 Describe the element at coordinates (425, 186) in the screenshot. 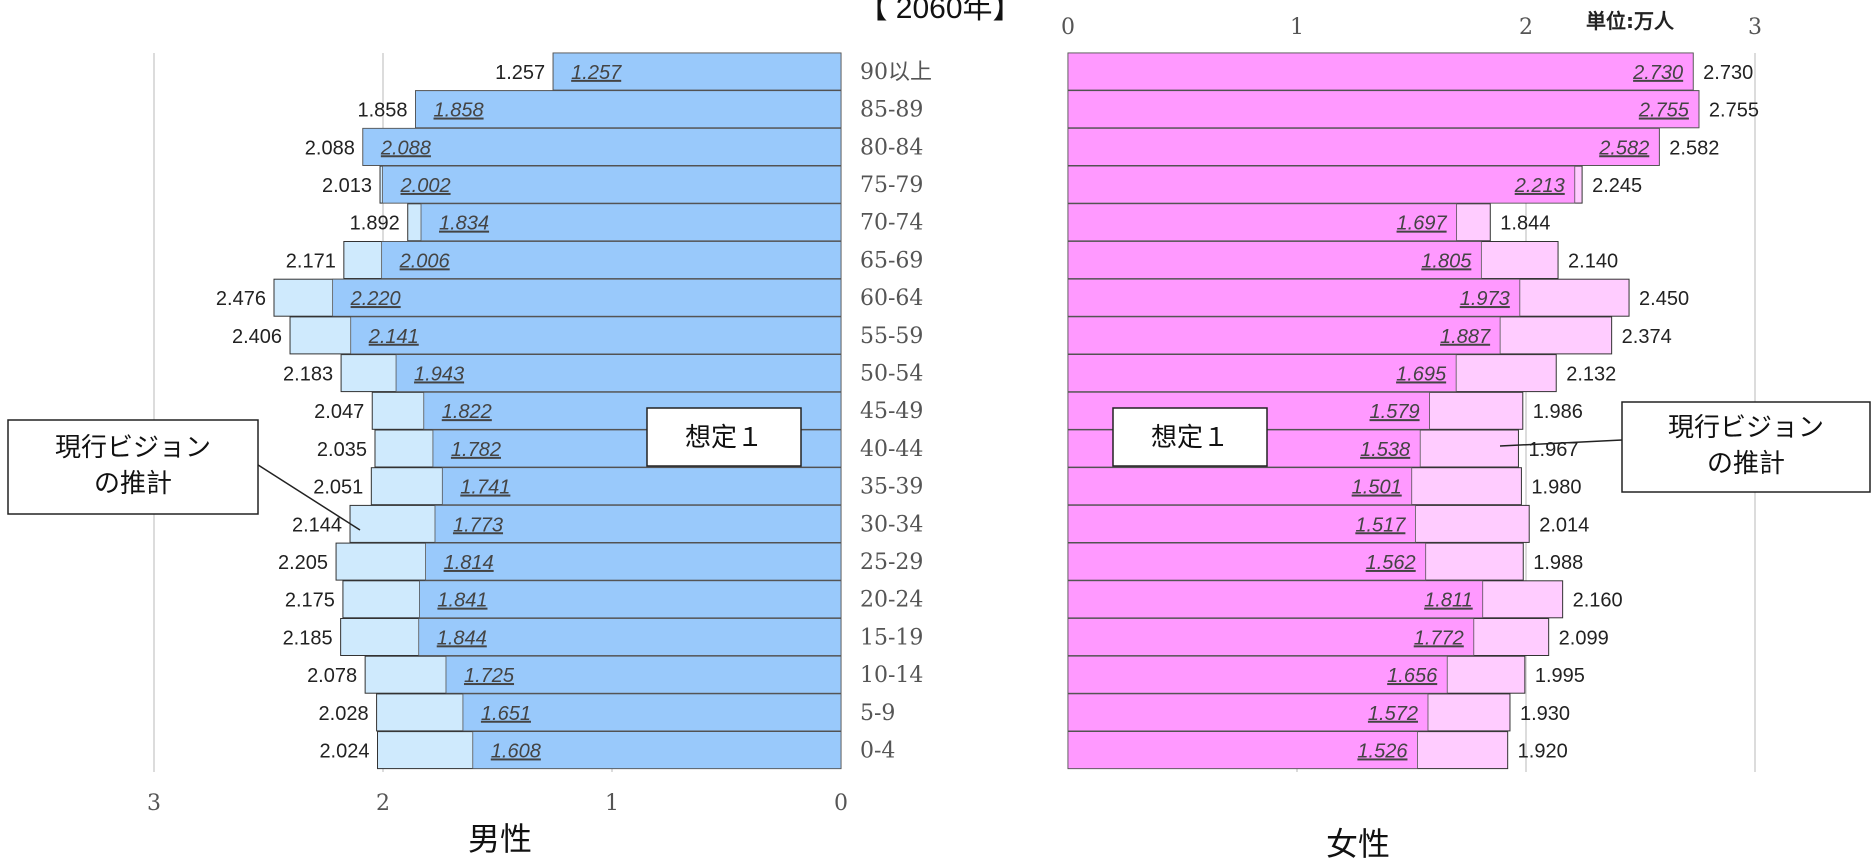

I see `male-assumption-value-label: 2.002` at that location.